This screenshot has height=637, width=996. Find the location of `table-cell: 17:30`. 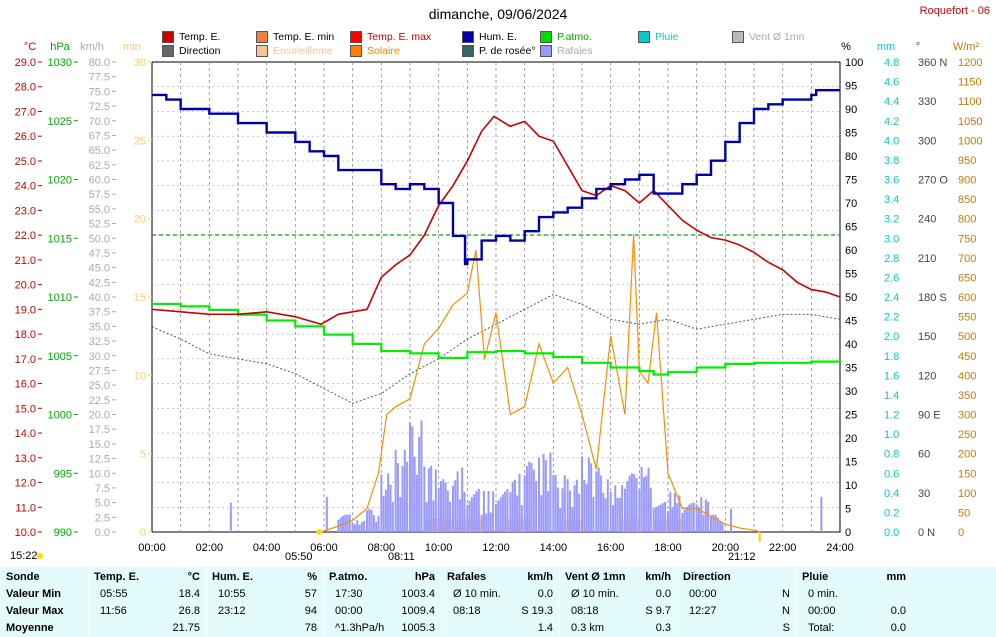

table-cell: 17:30 is located at coordinates (349, 594).